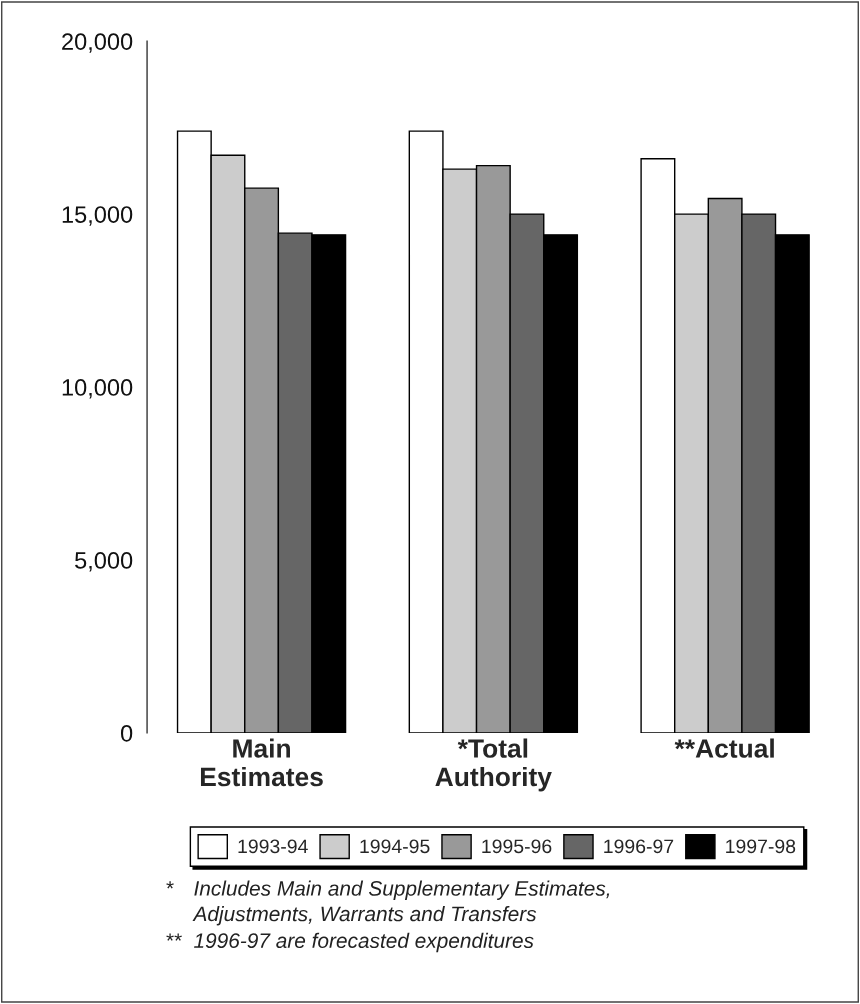 The image size is (860, 1004). I want to click on y-tick-label: 15,000, so click(97, 216).